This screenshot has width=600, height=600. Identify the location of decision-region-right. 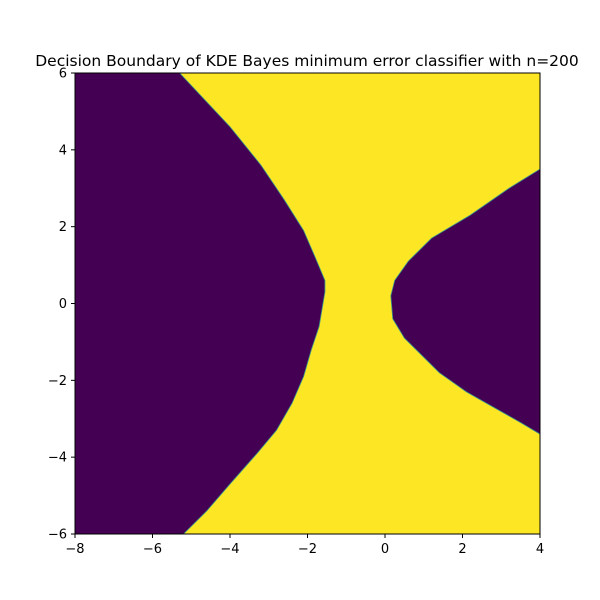
(465, 301).